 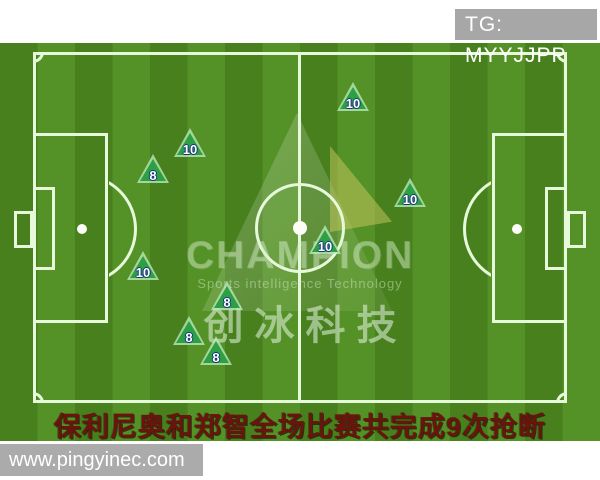 I want to click on match-stat-caption: 保利尼奥和郑智全场比赛共完成9次抢断, so click(x=299, y=427).